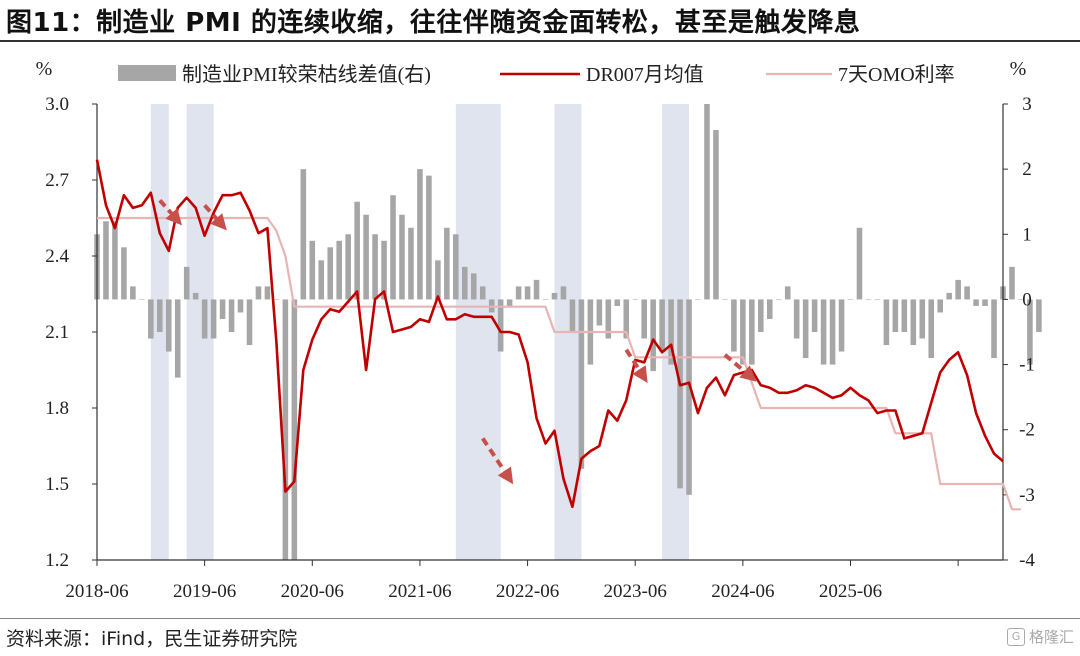 The width and height of the screenshot is (1080, 656). I want to click on x-tick-label: 2021-06, so click(419, 591).